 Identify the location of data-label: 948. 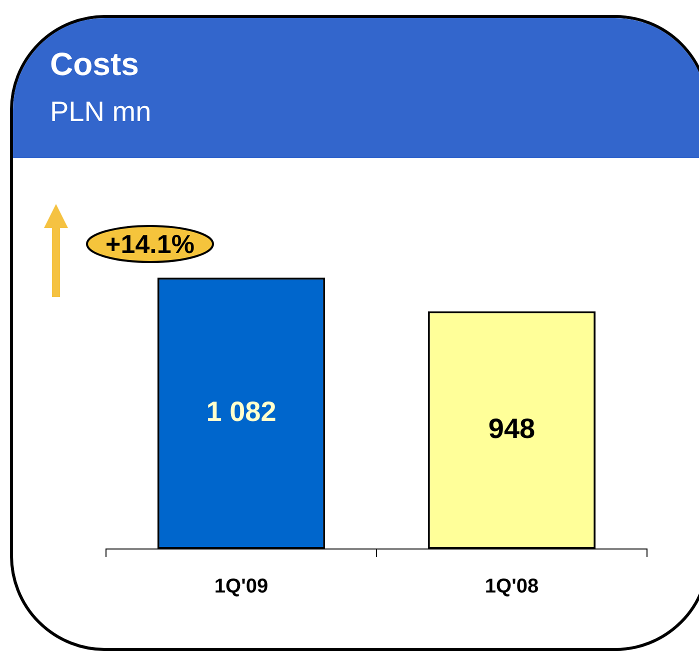
(512, 428).